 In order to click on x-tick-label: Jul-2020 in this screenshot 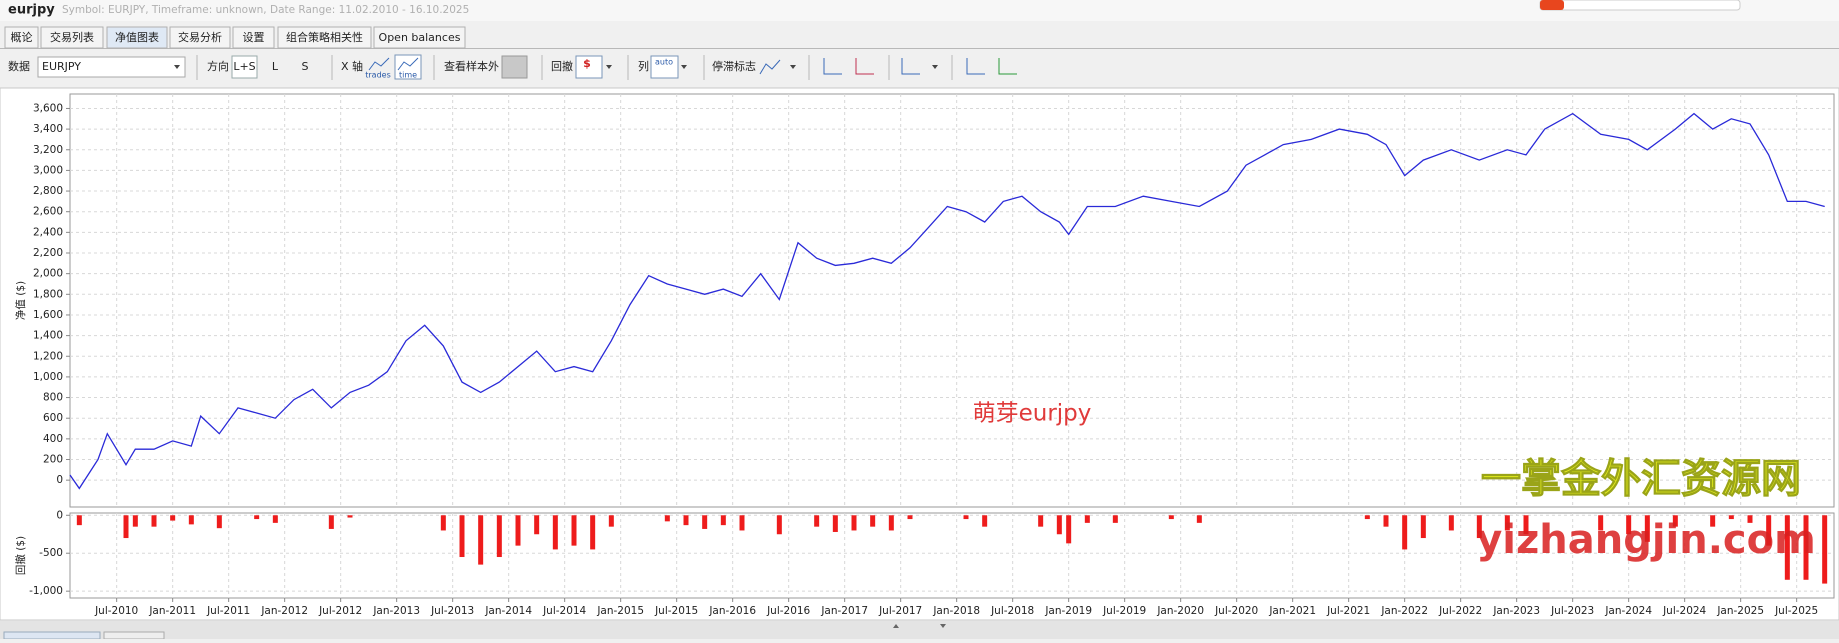, I will do `click(1236, 611)`.